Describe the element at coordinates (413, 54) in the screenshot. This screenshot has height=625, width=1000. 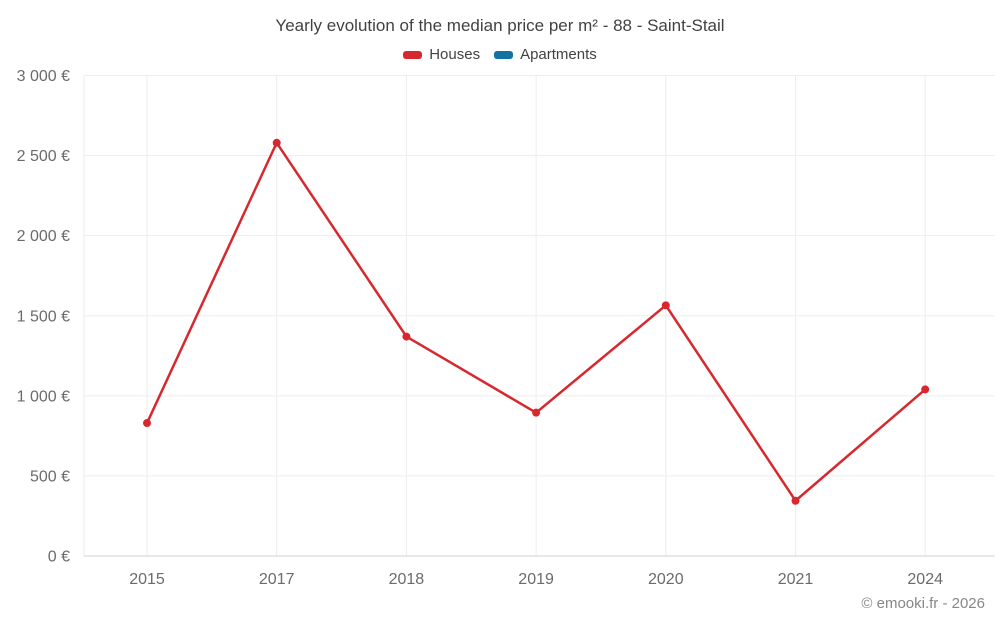
I see `houses-swatch-icon` at that location.